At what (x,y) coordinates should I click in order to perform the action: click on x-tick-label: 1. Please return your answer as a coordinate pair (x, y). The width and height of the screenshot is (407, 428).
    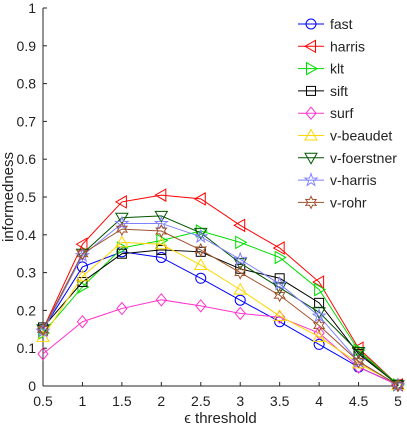
    Looking at the image, I should click on (83, 401).